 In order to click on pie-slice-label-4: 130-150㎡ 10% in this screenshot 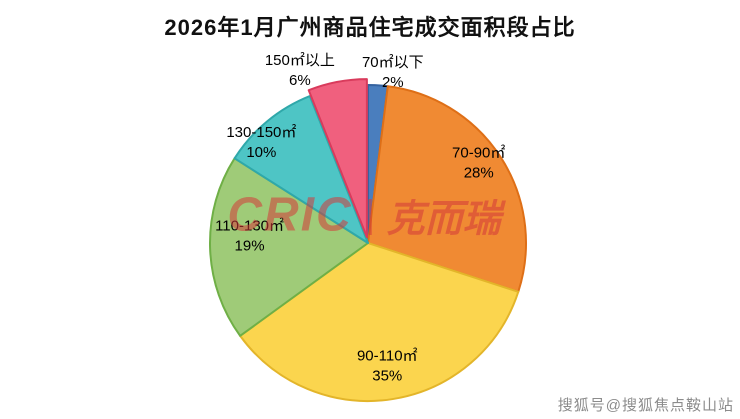, I will do `click(261, 142)`.